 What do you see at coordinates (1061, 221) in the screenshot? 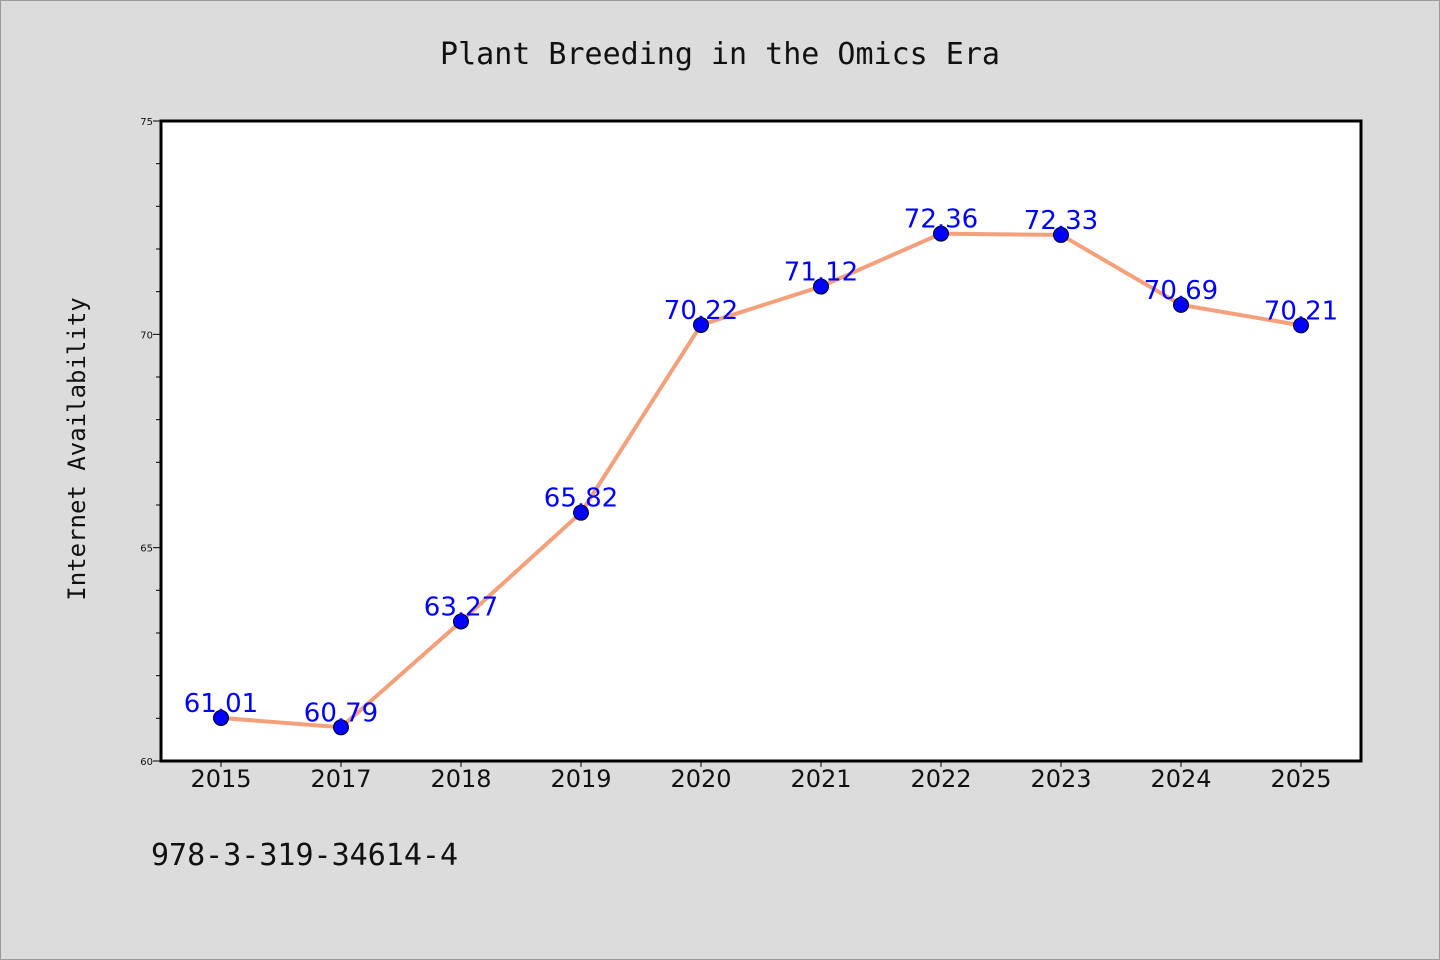
I see `data-label: 72.33` at bounding box center [1061, 221].